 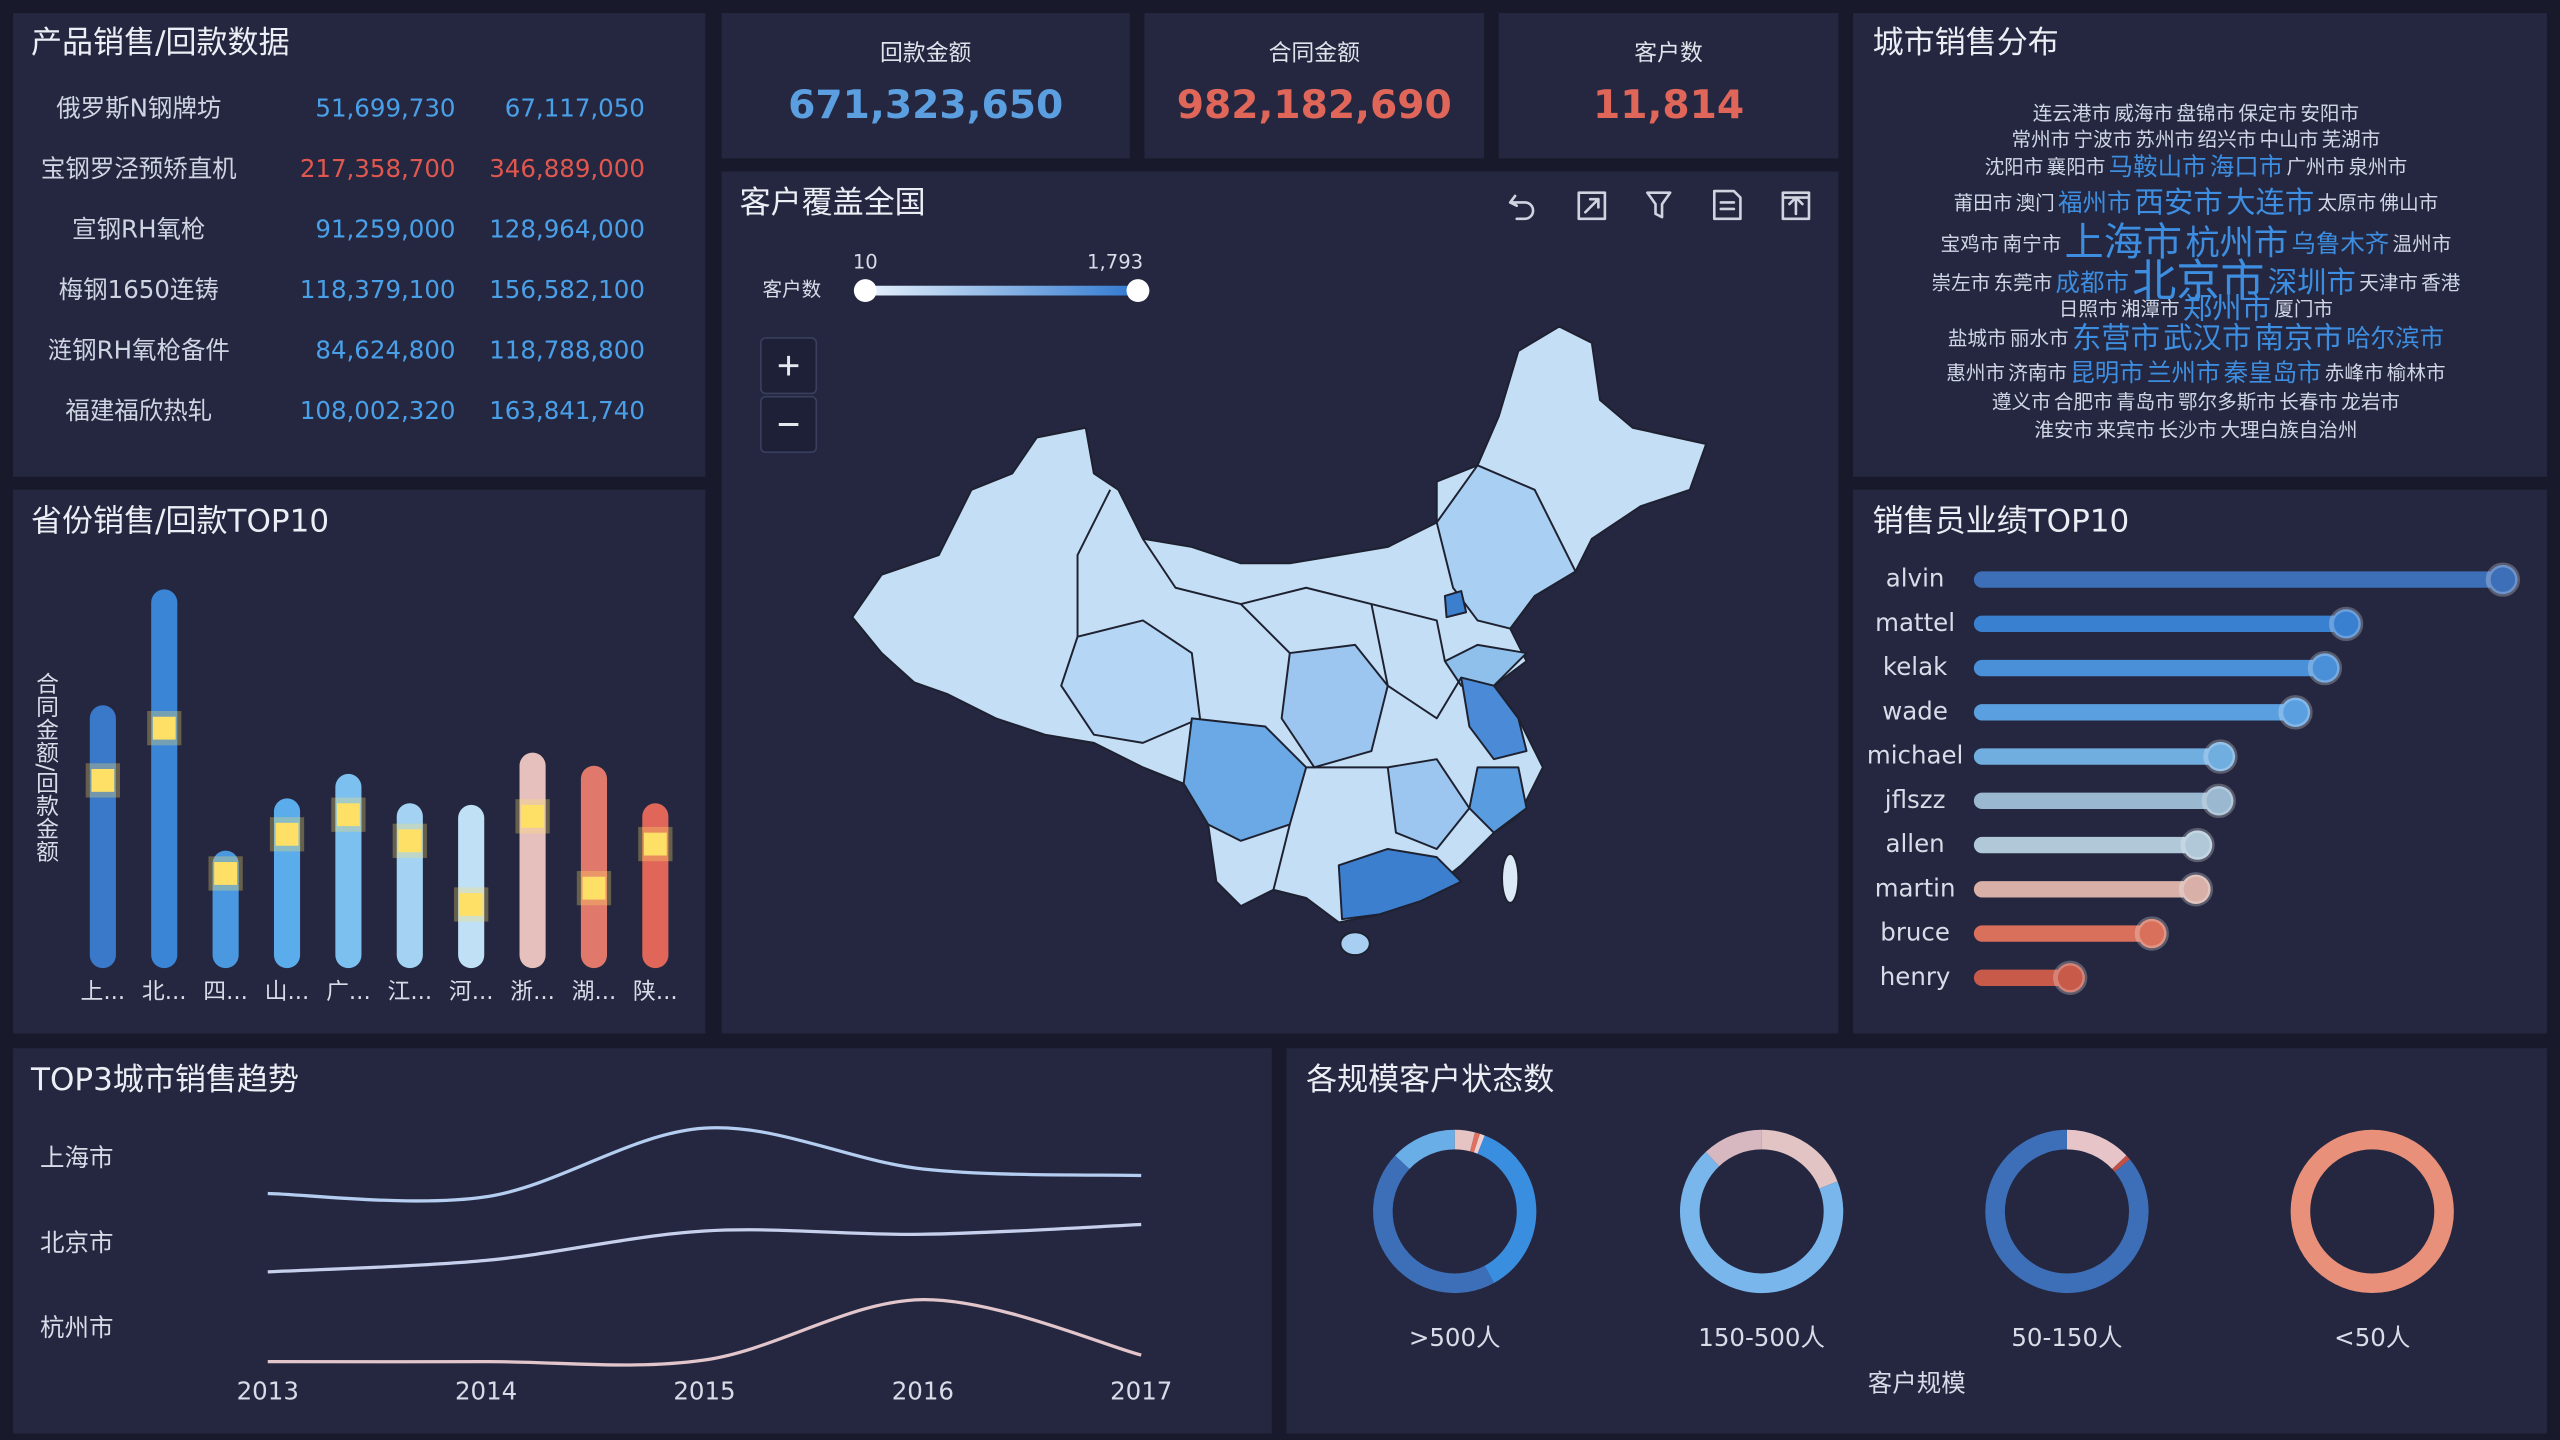 I want to click on cloud-word: 威海市, so click(x=2143, y=113).